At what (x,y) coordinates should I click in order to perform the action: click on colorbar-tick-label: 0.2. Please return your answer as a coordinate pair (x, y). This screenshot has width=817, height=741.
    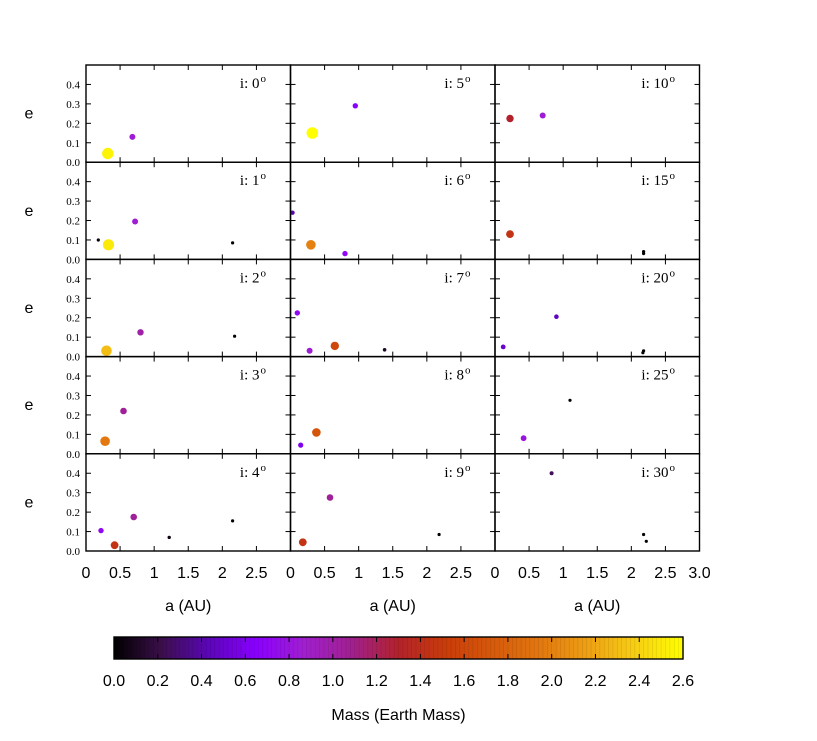
    Looking at the image, I should click on (158, 681).